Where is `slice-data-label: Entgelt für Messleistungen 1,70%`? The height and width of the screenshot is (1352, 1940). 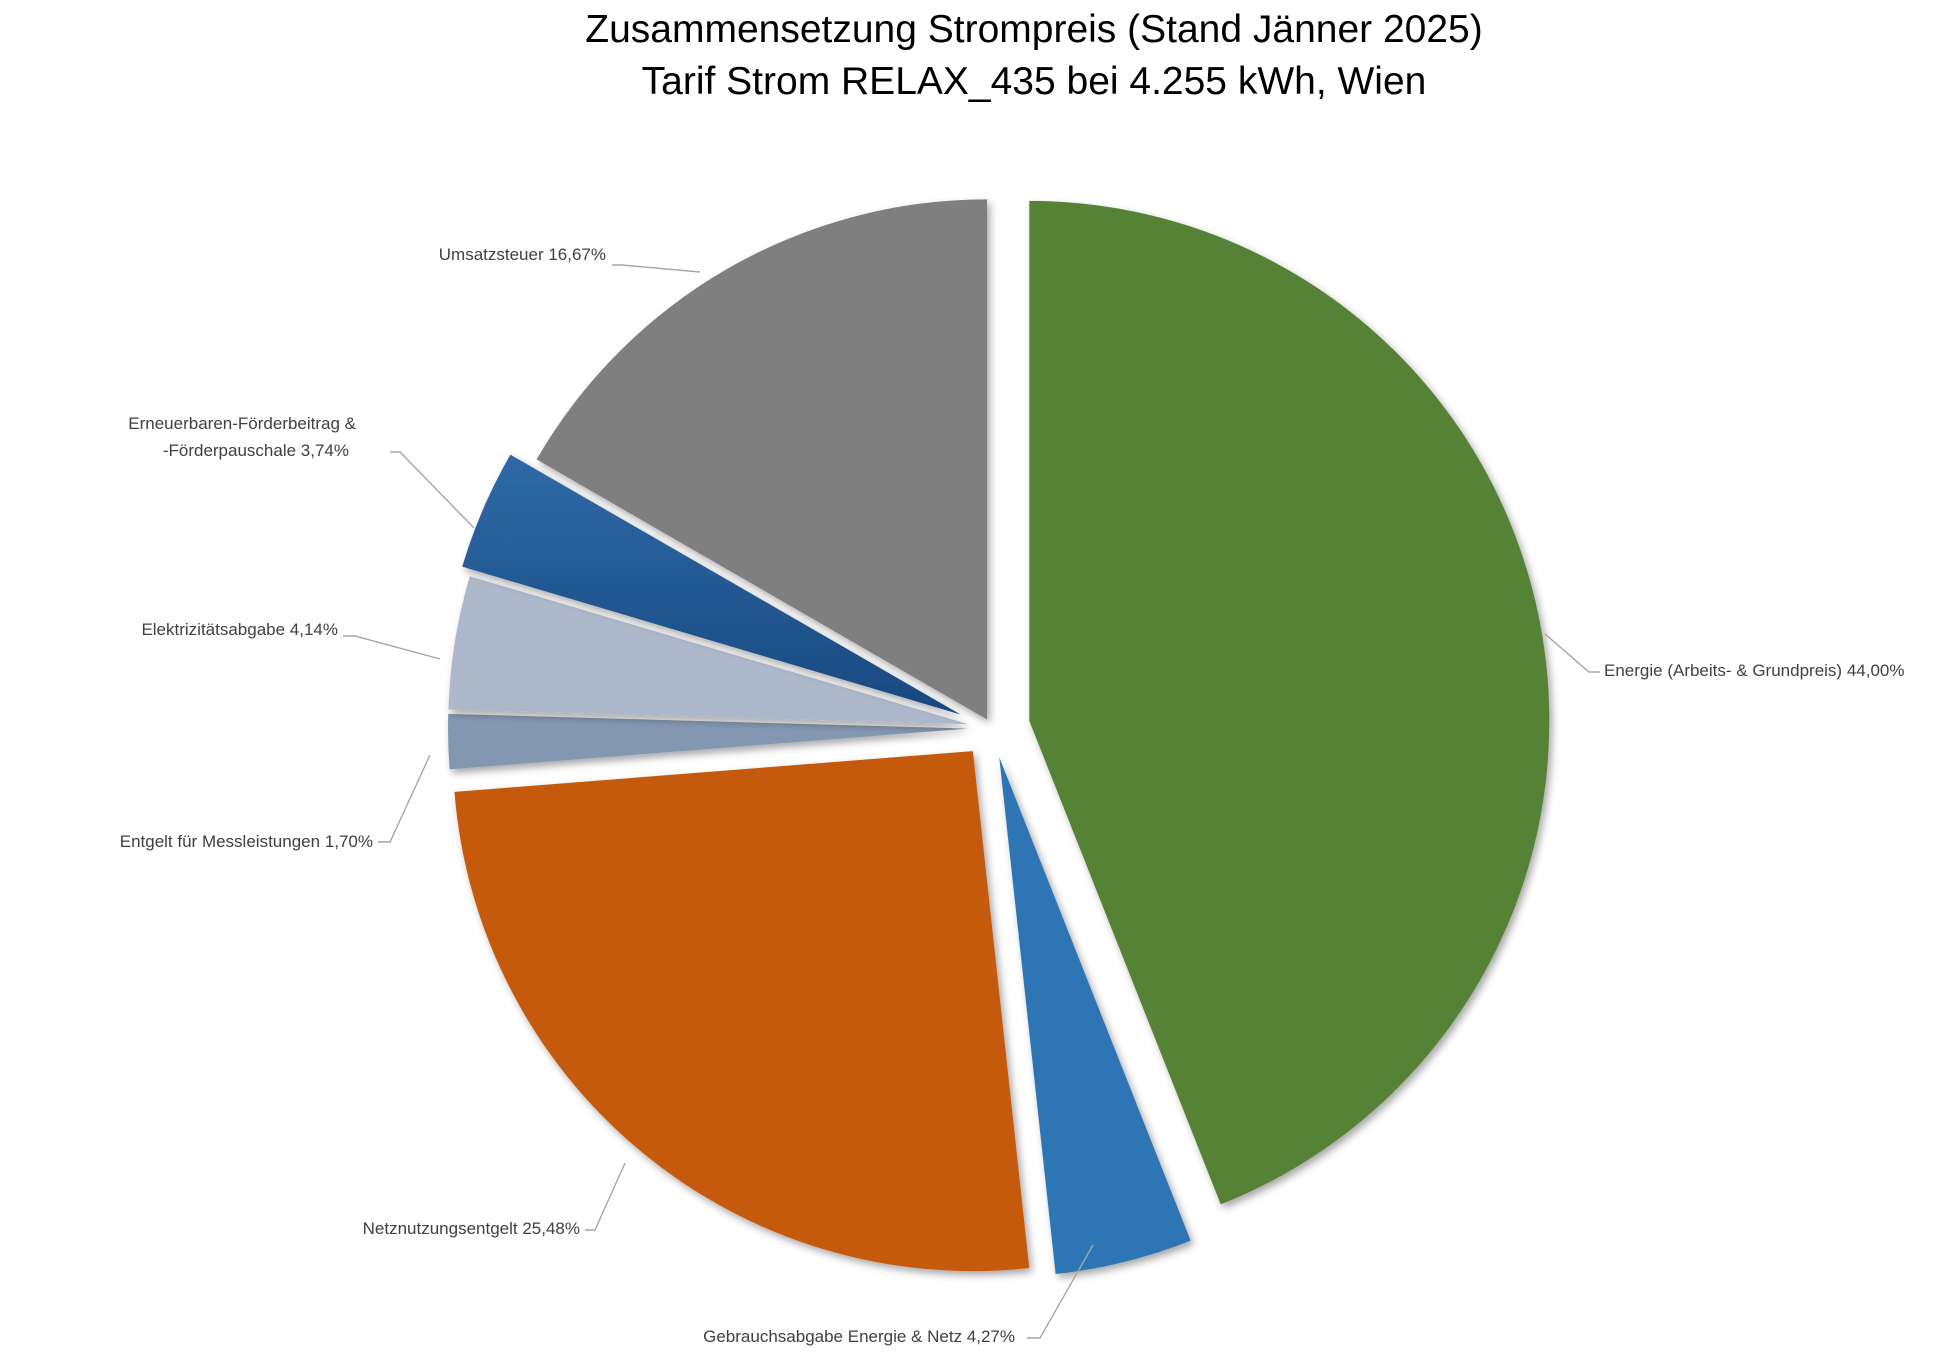
slice-data-label: Entgelt für Messleistungen 1,70% is located at coordinates (246, 841).